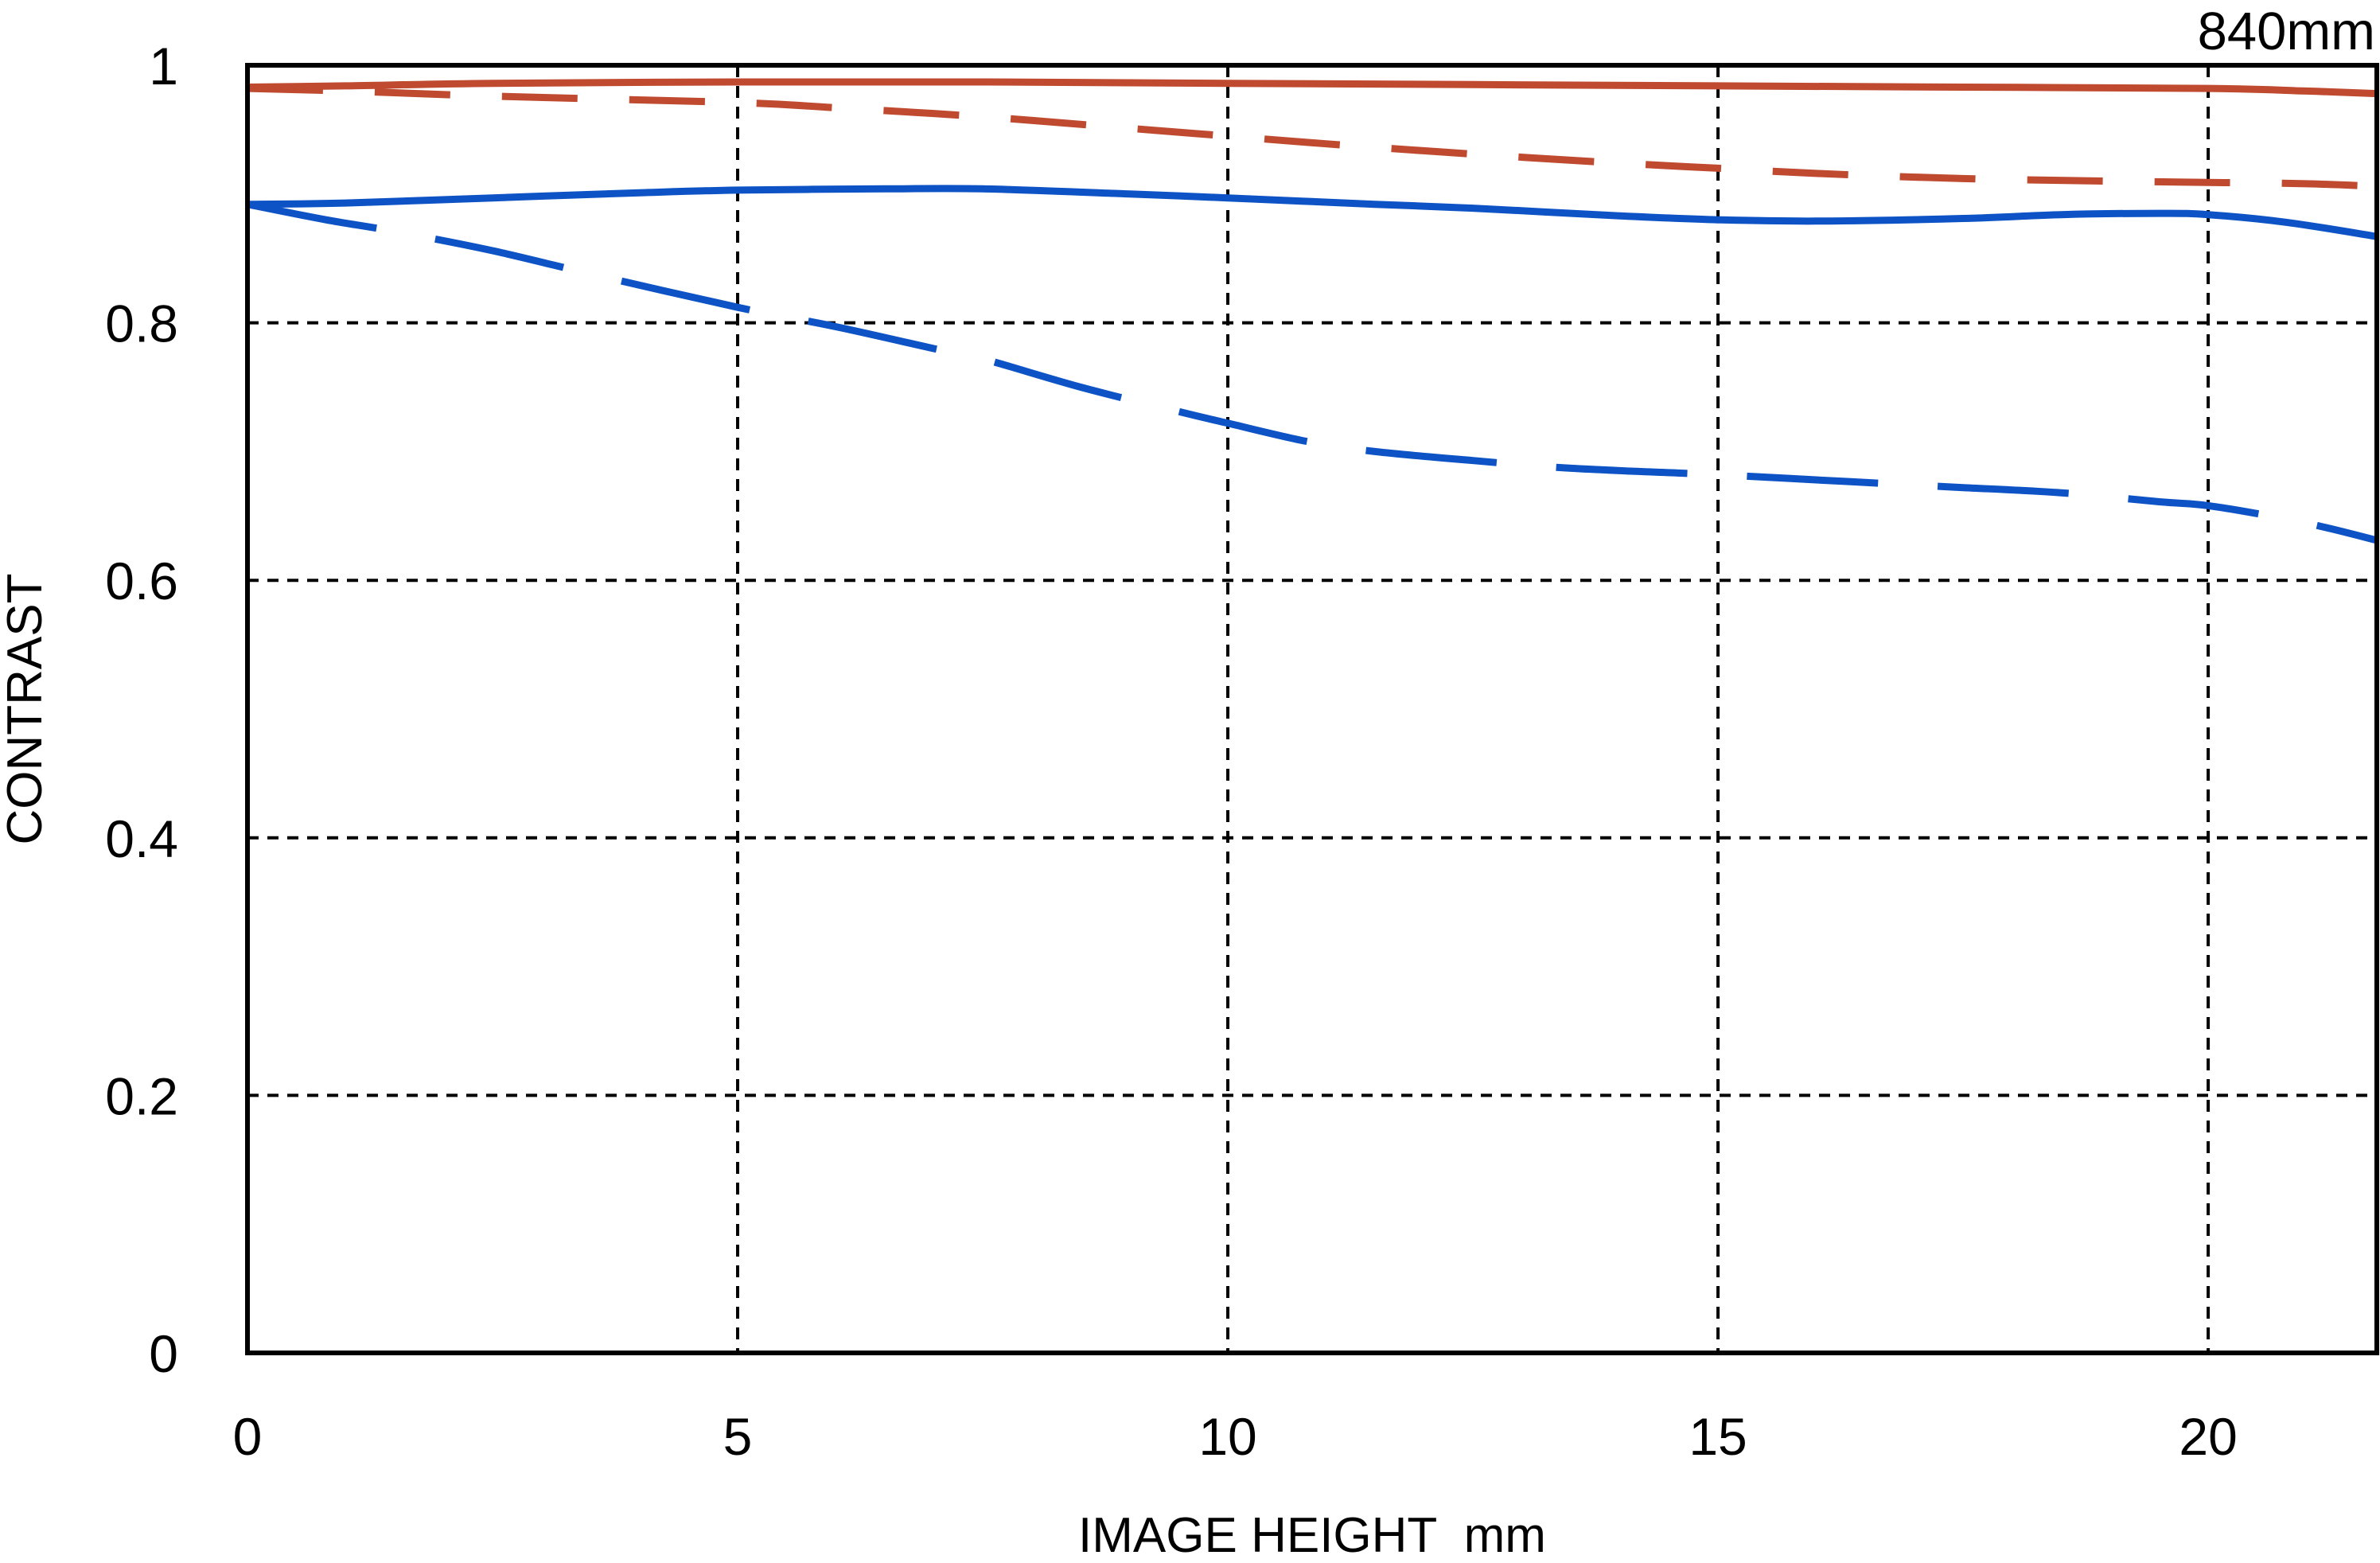 The image size is (2380, 1563). What do you see at coordinates (1312, 212) in the screenshot?
I see `curve-blue-solid` at bounding box center [1312, 212].